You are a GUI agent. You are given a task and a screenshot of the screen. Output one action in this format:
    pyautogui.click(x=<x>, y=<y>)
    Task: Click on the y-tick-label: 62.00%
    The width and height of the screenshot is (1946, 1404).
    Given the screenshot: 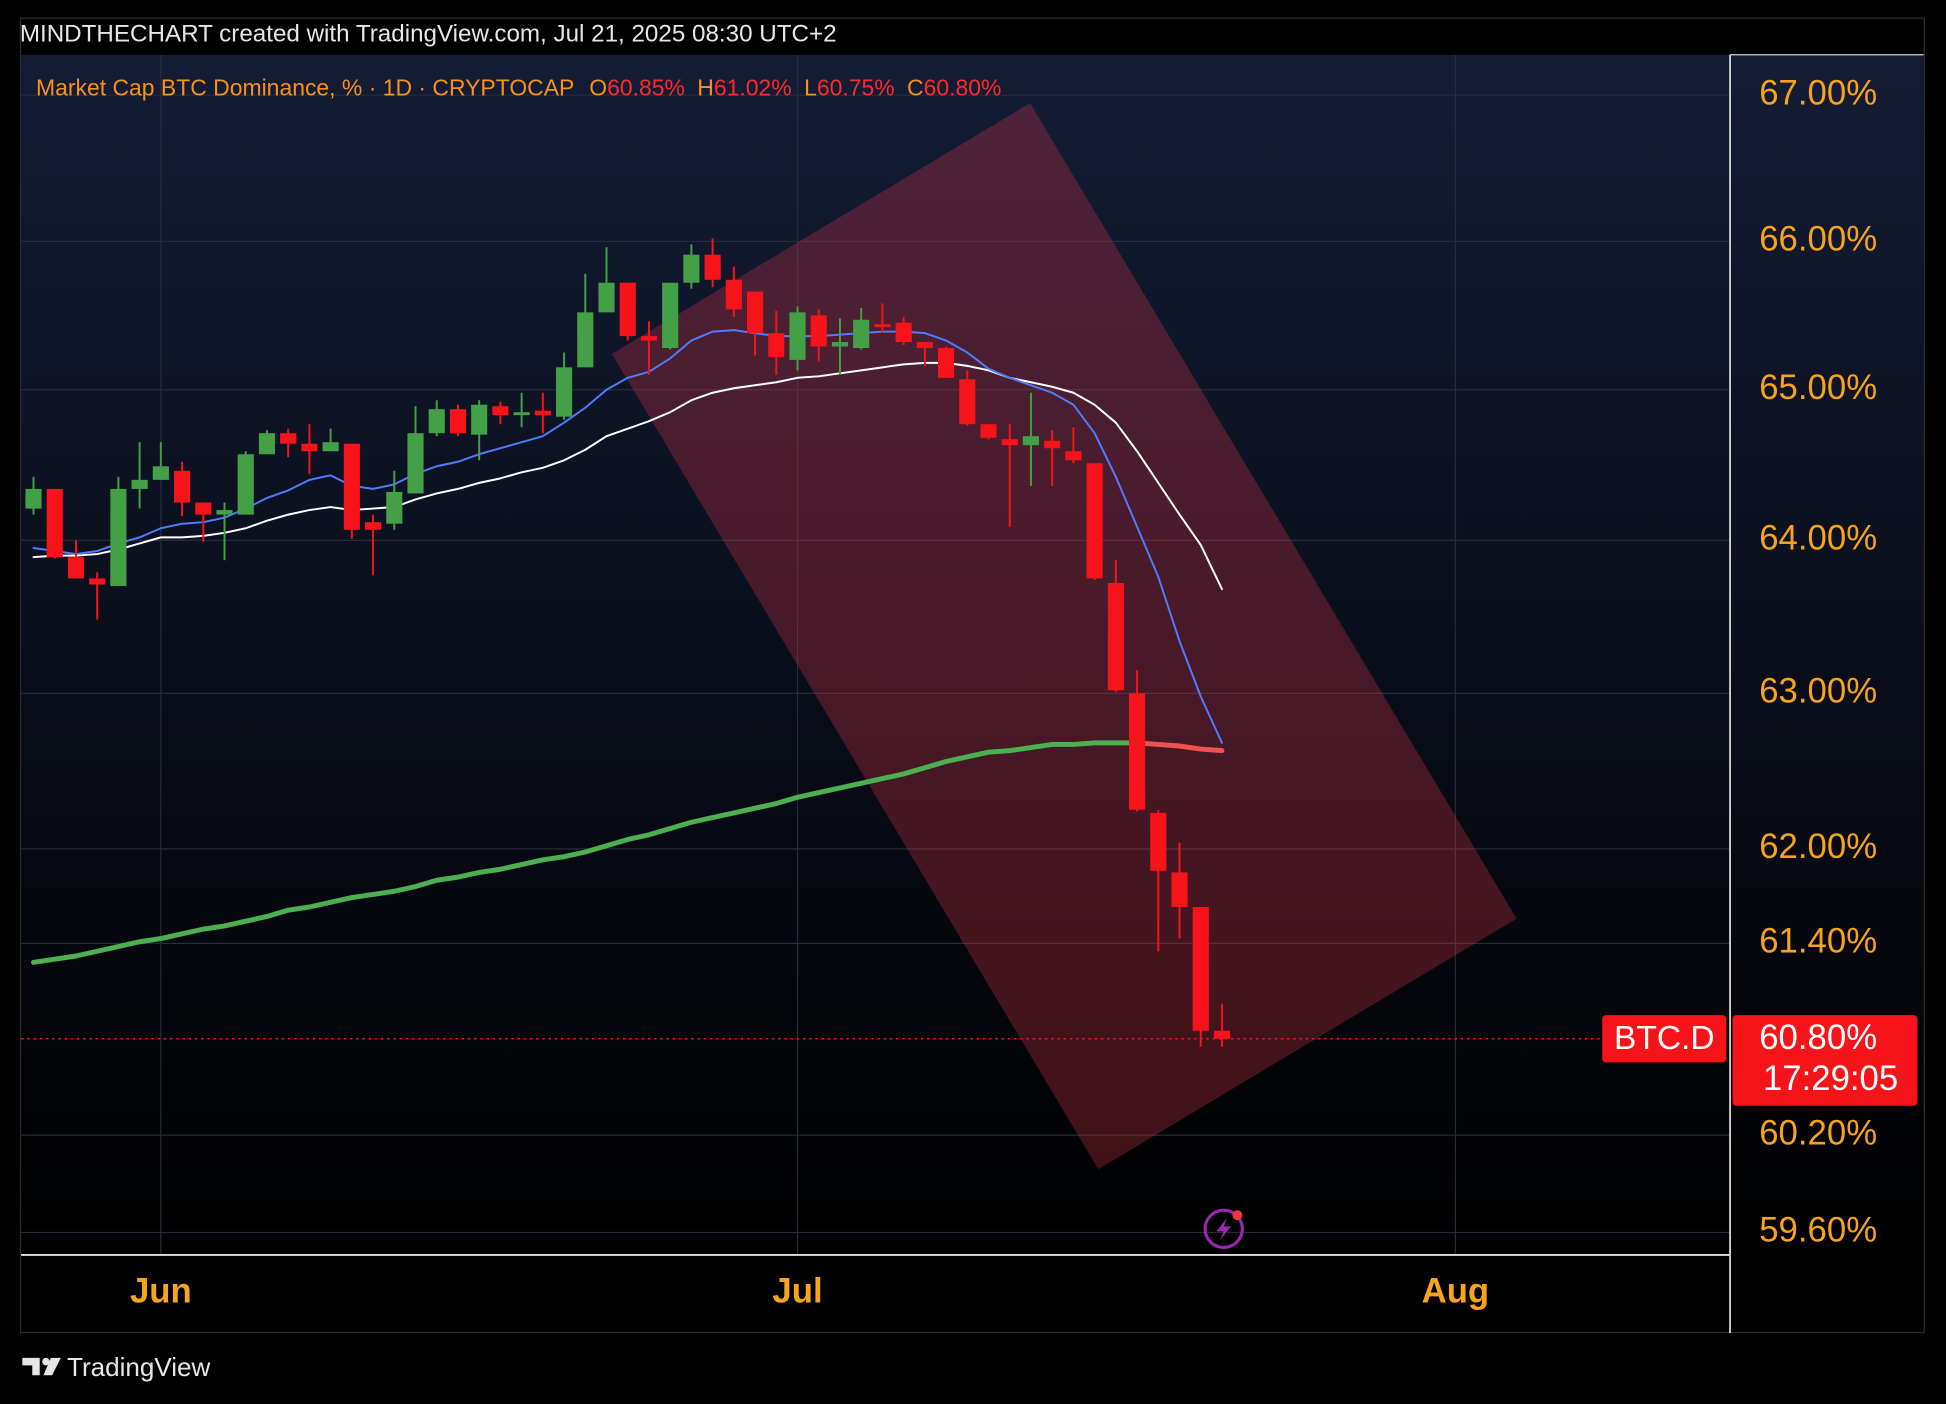 What is the action you would take?
    pyautogui.click(x=1818, y=847)
    